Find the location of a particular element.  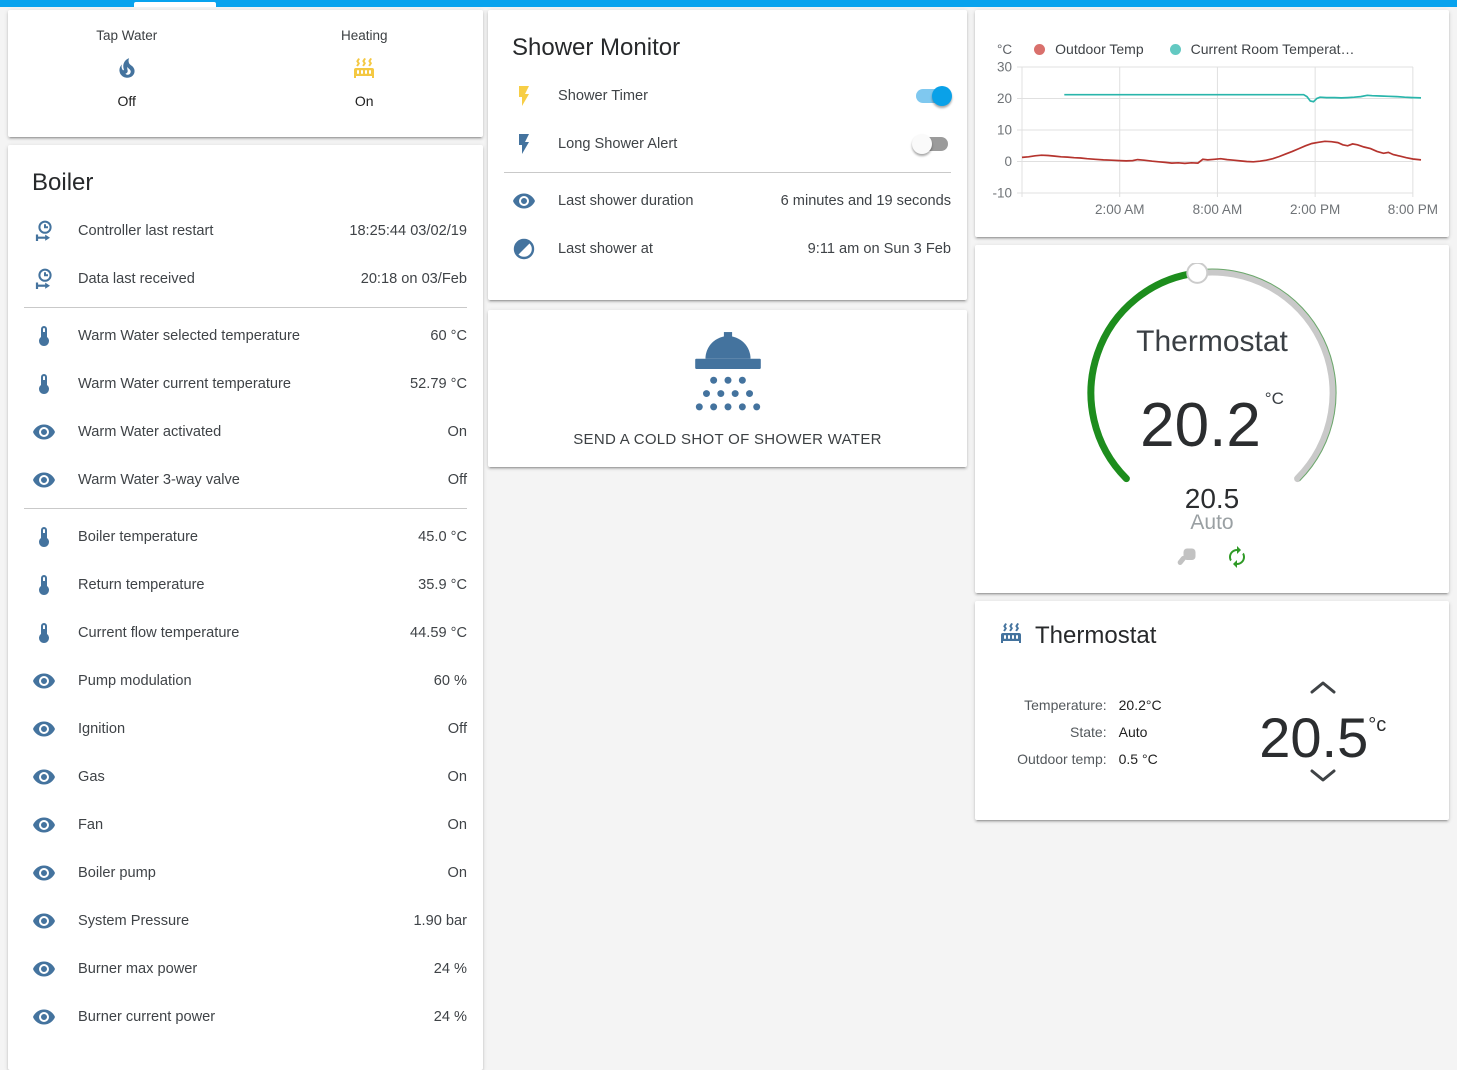

dial-mode-label: Auto is located at coordinates (1212, 522).